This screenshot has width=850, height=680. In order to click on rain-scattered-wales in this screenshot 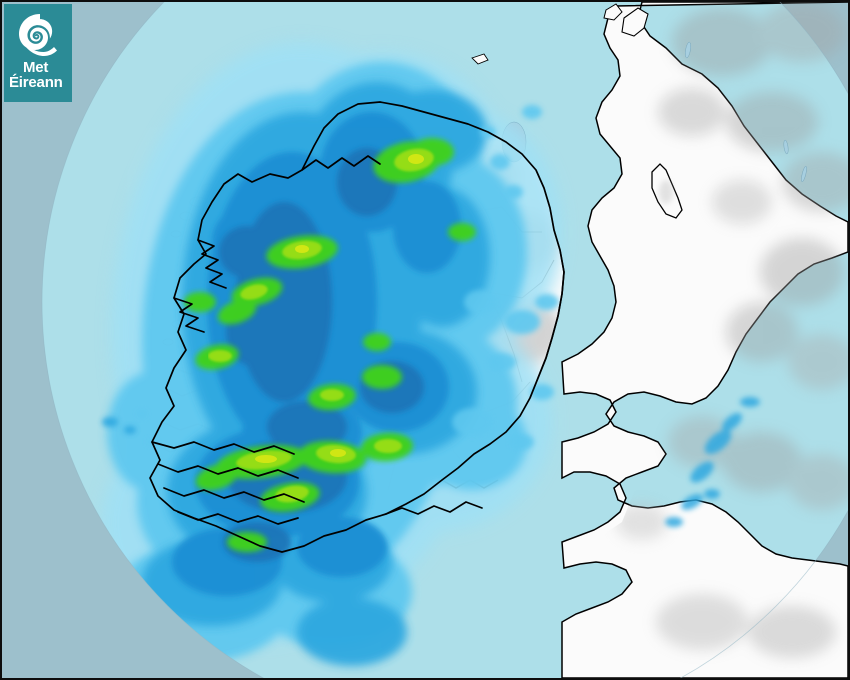, I will do `click(712, 462)`.